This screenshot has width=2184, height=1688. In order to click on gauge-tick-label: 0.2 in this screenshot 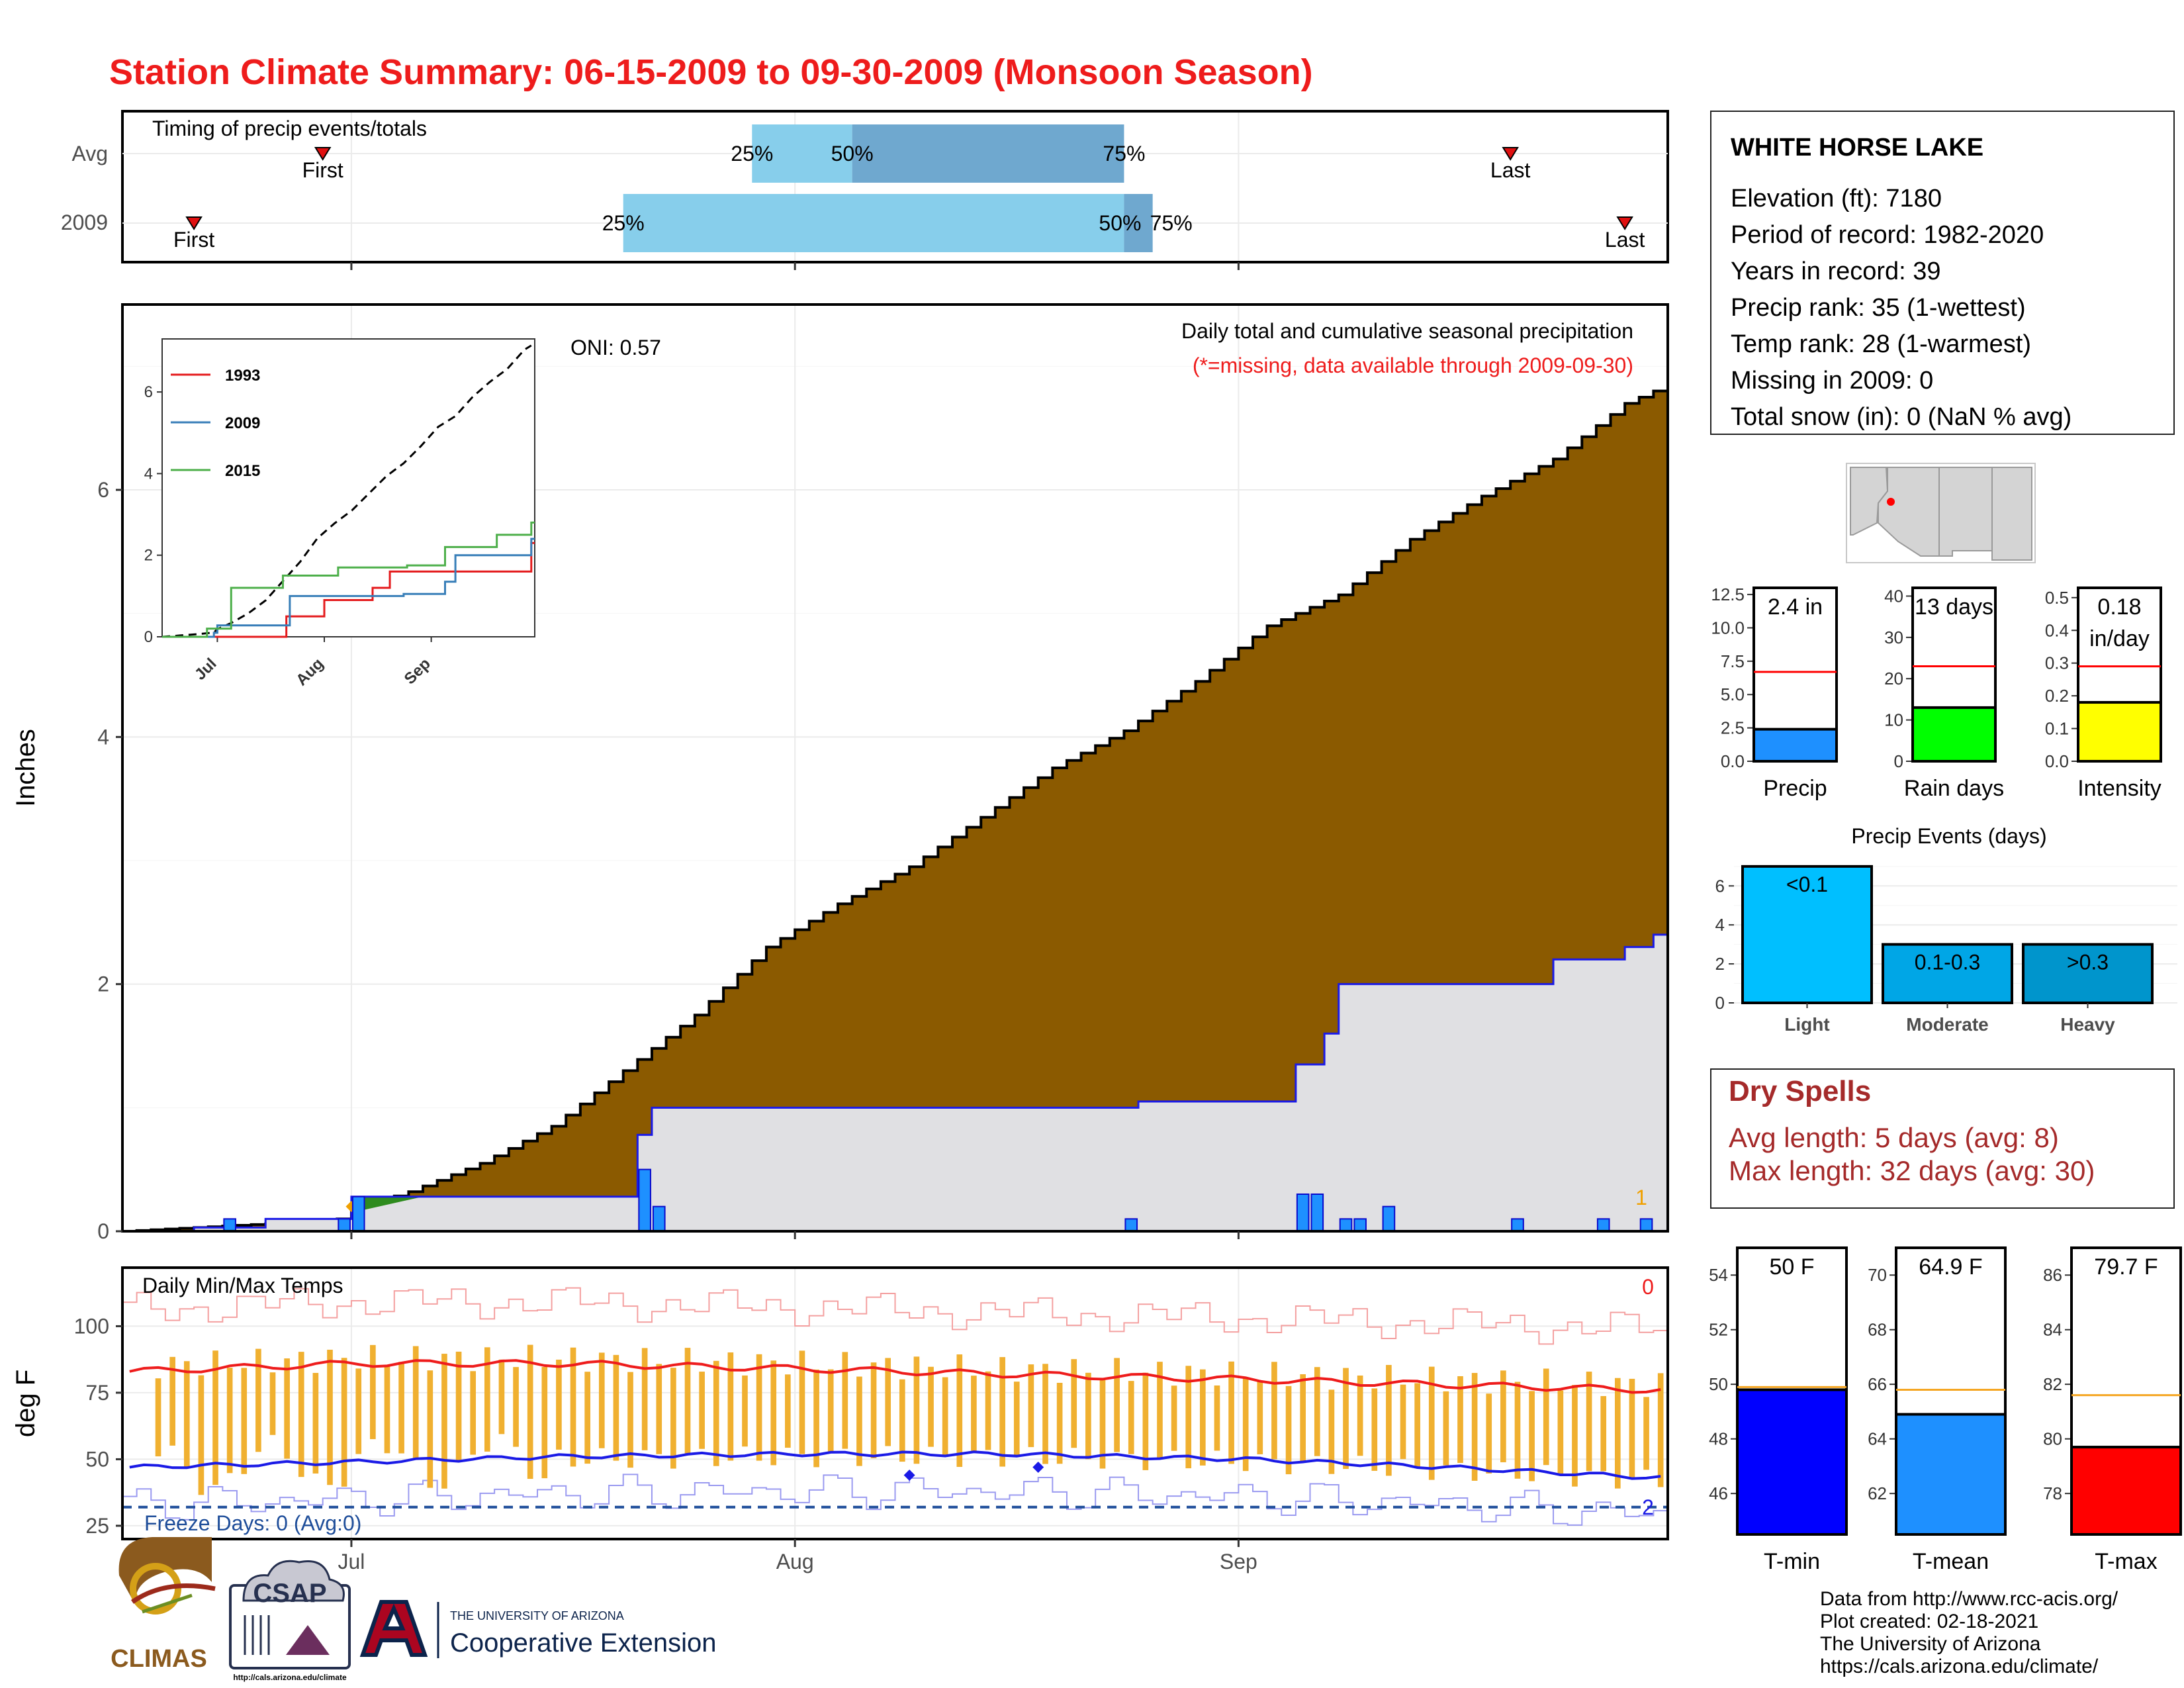, I will do `click(2057, 696)`.